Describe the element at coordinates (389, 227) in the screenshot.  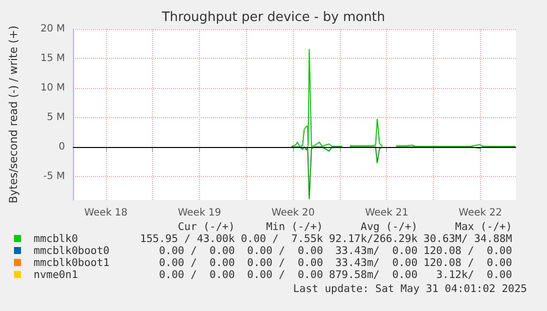
I see `text: Avg (-/+)` at that location.